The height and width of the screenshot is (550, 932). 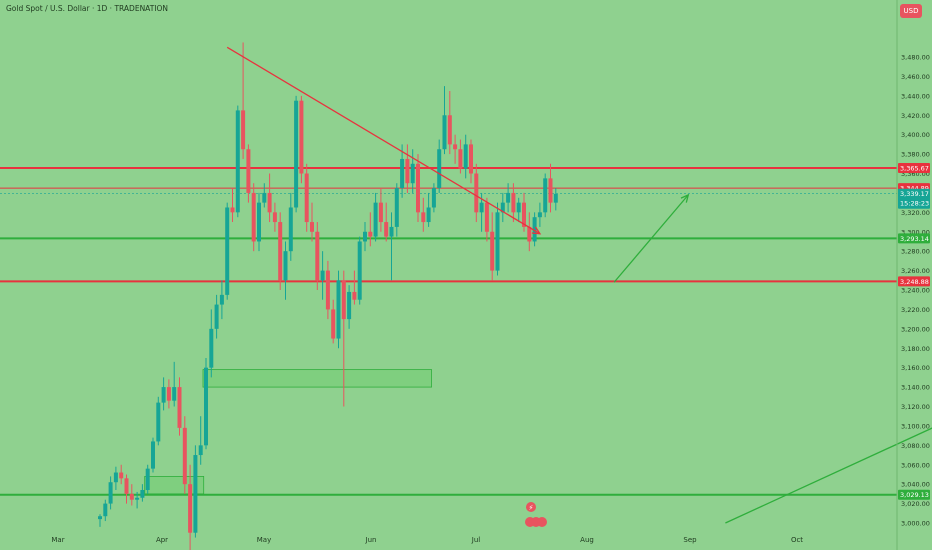 I want to click on x-tick-label: Aug, so click(x=587, y=540).